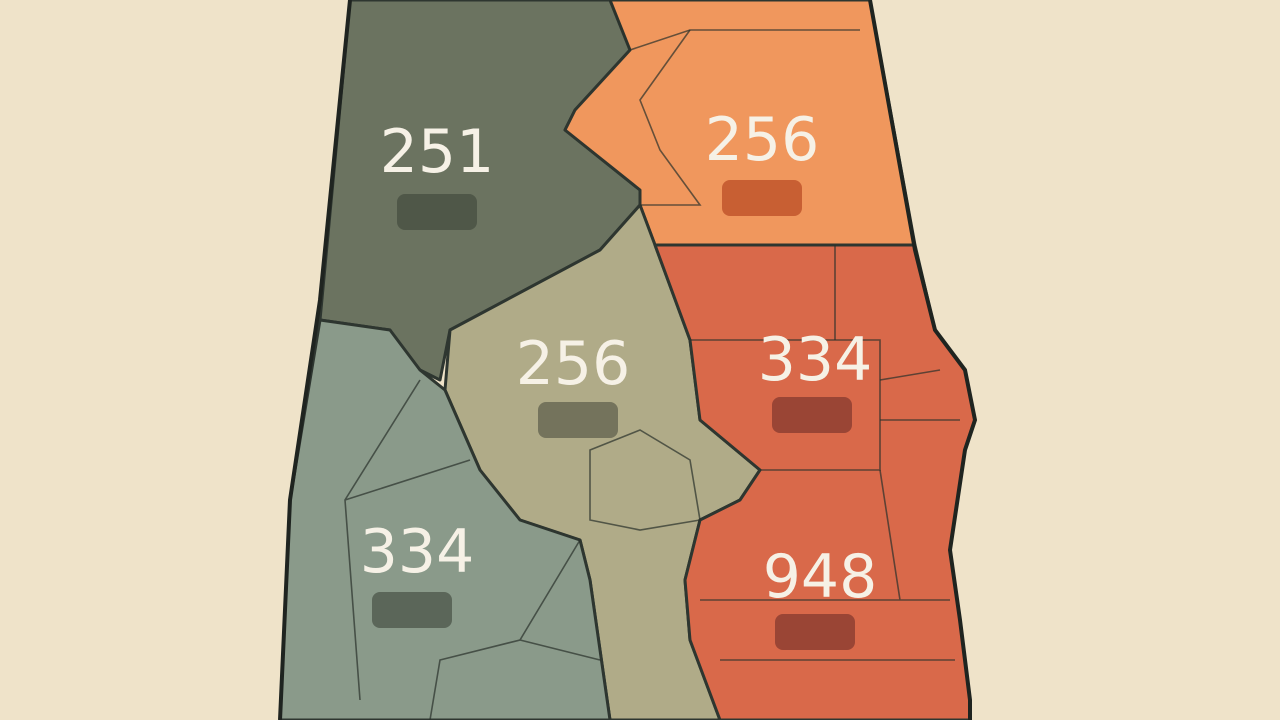  What do you see at coordinates (815, 360) in the screenshot?
I see `region-label-334-east: 334` at bounding box center [815, 360].